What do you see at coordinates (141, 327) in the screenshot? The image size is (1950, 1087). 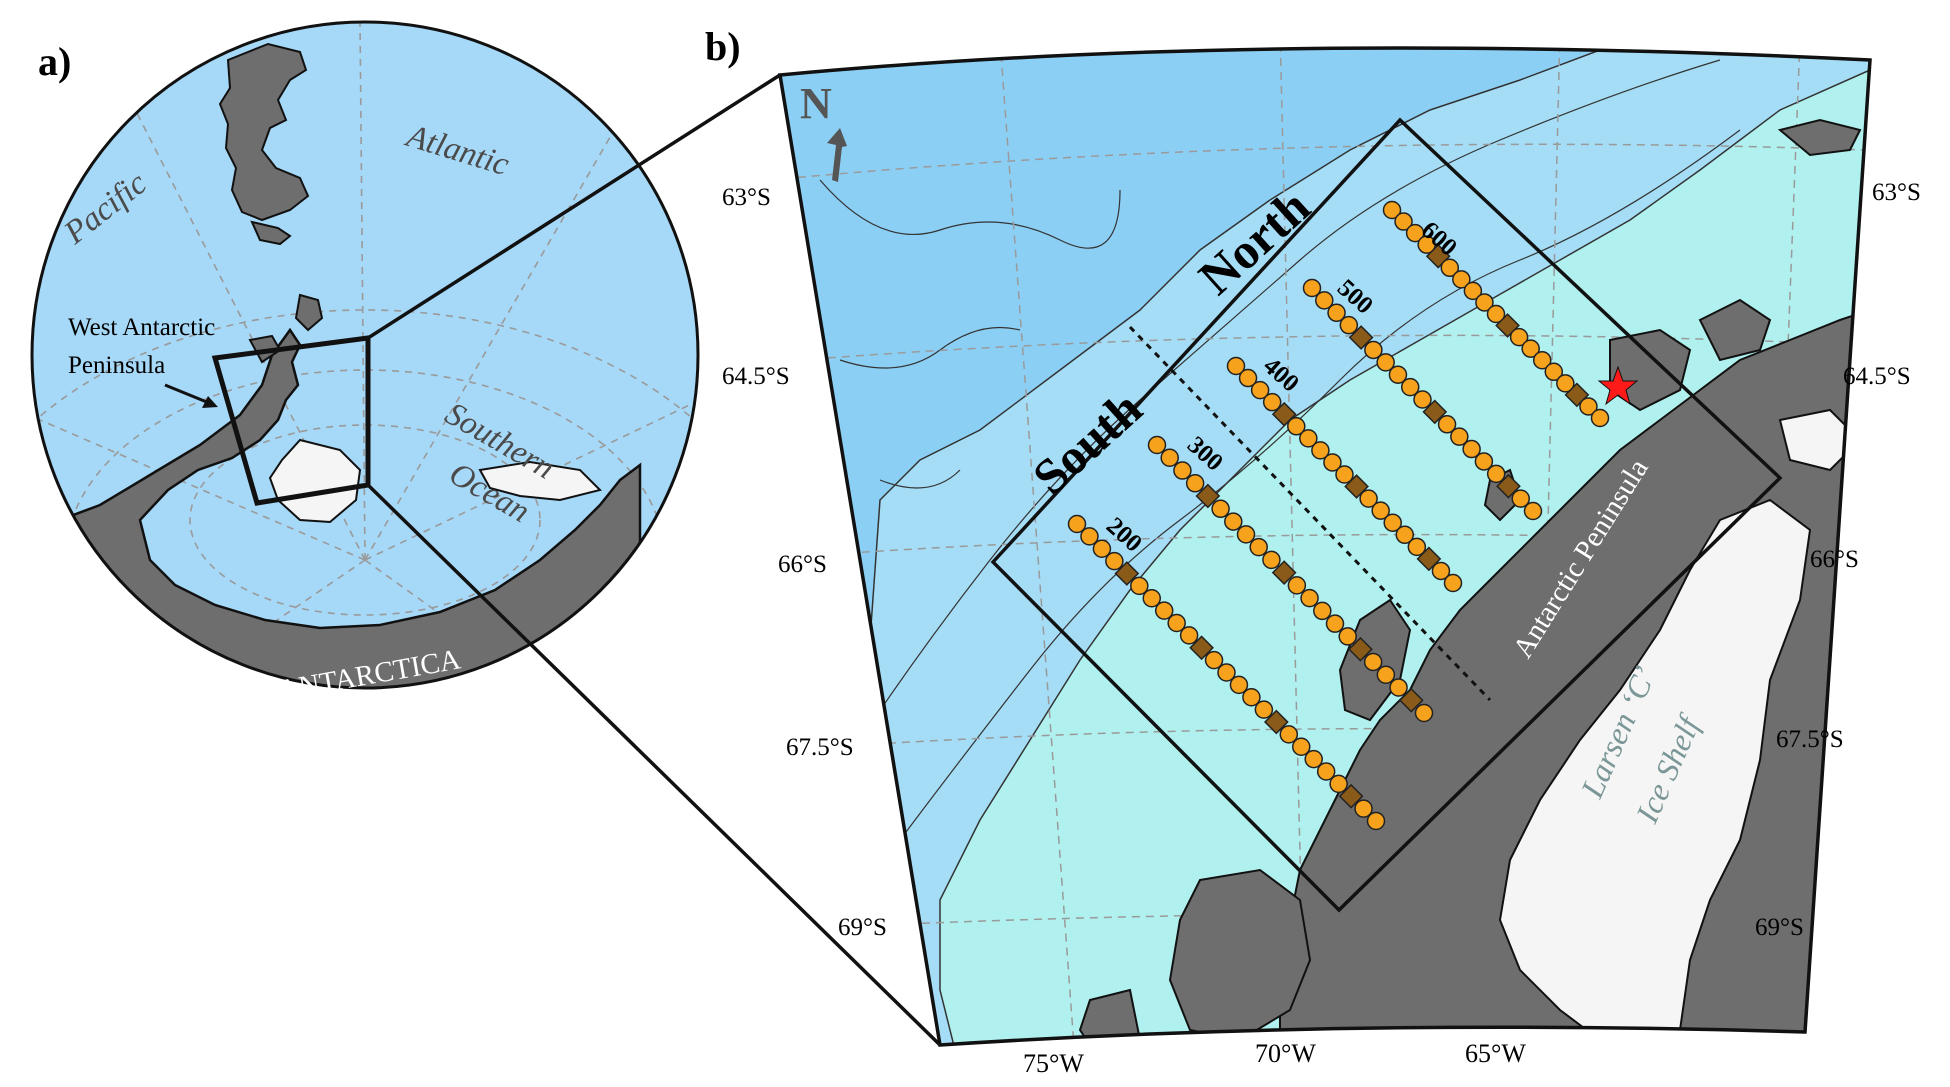 I see `wap-label-line1: West Antarctic` at bounding box center [141, 327].